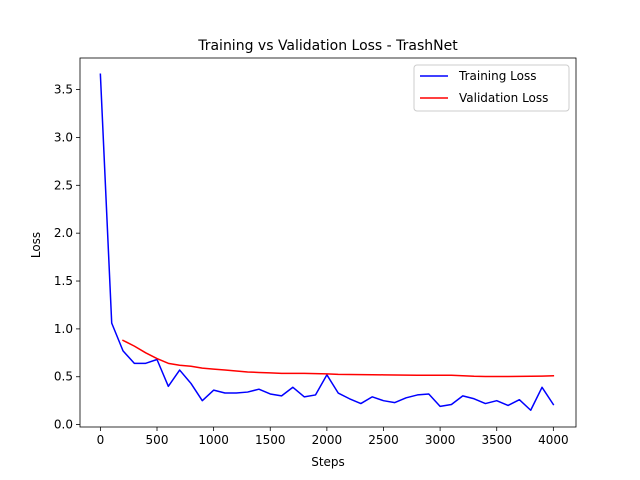 This screenshot has width=640, height=480. What do you see at coordinates (213, 440) in the screenshot?
I see `x-tick-label: 1000` at bounding box center [213, 440].